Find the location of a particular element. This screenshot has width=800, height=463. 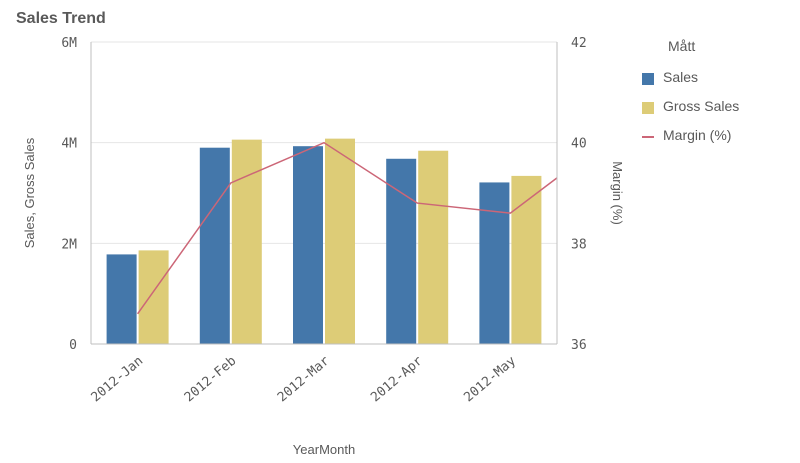

y2-tick-label: 42 is located at coordinates (579, 43).